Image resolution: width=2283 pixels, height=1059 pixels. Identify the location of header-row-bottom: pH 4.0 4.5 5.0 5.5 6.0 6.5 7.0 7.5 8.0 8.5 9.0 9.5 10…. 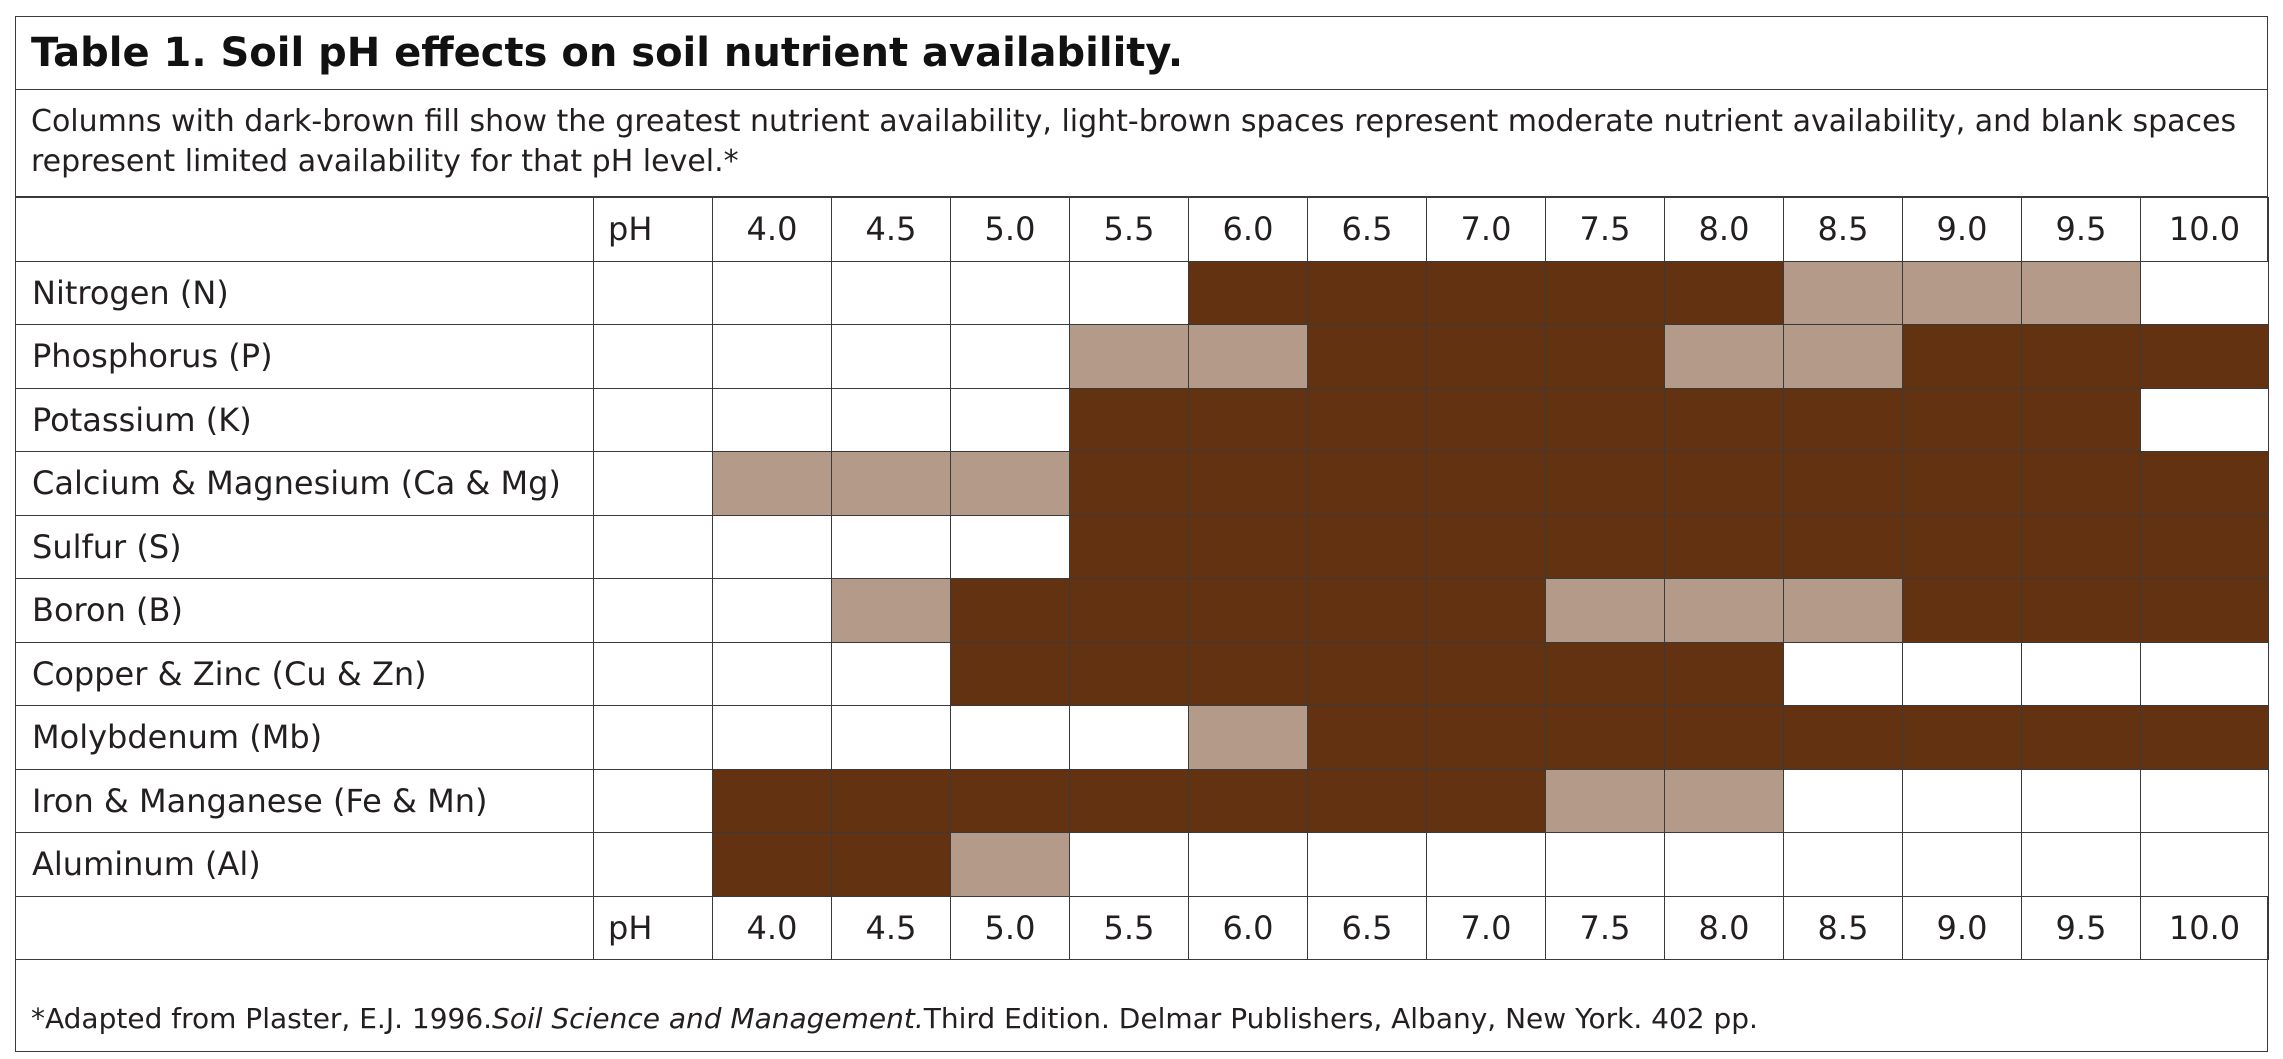
(1142, 927).